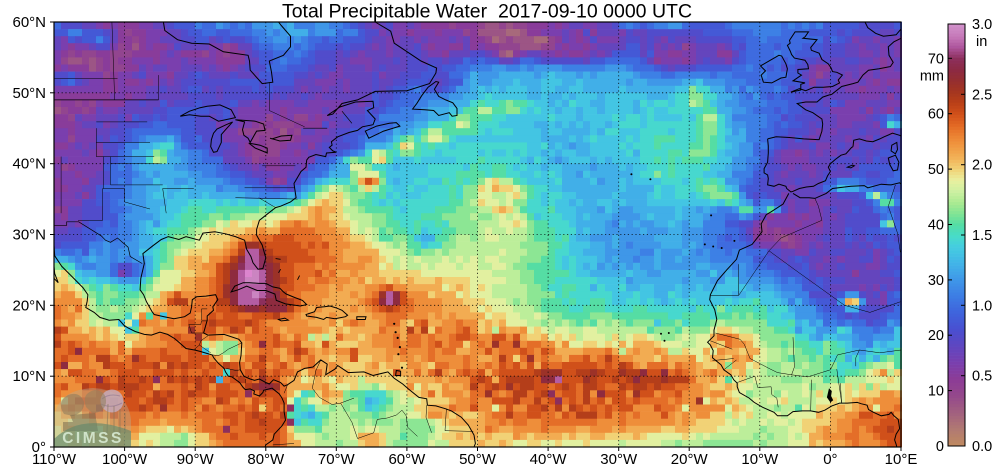 The image size is (1000, 470). Describe the element at coordinates (936, 115) in the screenshot. I see `svg-text: 60` at that location.